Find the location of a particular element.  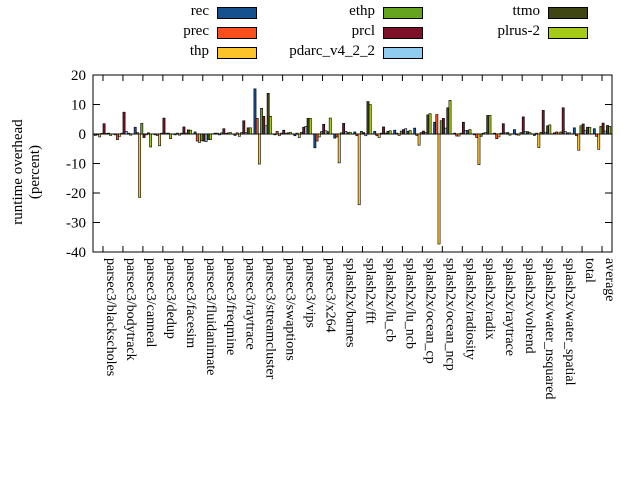

y-tick-label: 0 is located at coordinates (83, 135).